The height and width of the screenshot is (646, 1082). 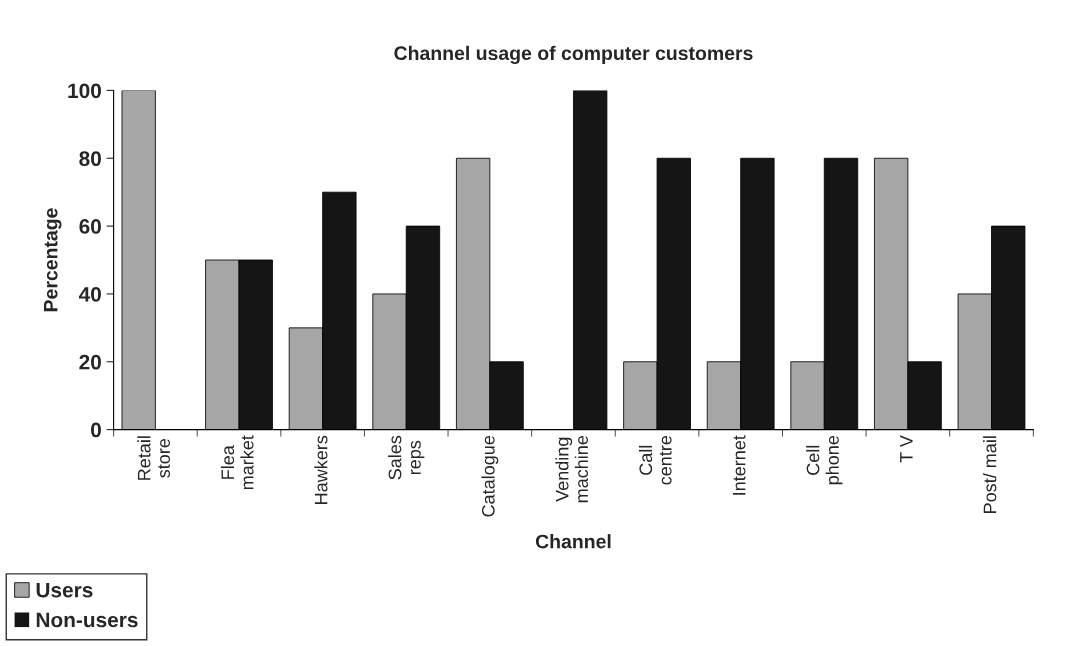 What do you see at coordinates (824, 460) in the screenshot?
I see `x-tick-label: Cell phone` at bounding box center [824, 460].